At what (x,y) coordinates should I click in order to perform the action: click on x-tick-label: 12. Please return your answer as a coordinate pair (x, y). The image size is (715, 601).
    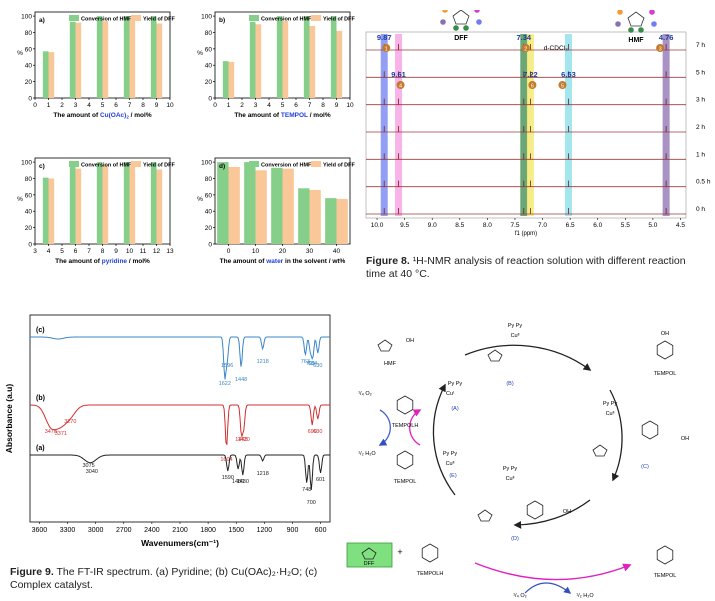
    Looking at the image, I should click on (157, 251).